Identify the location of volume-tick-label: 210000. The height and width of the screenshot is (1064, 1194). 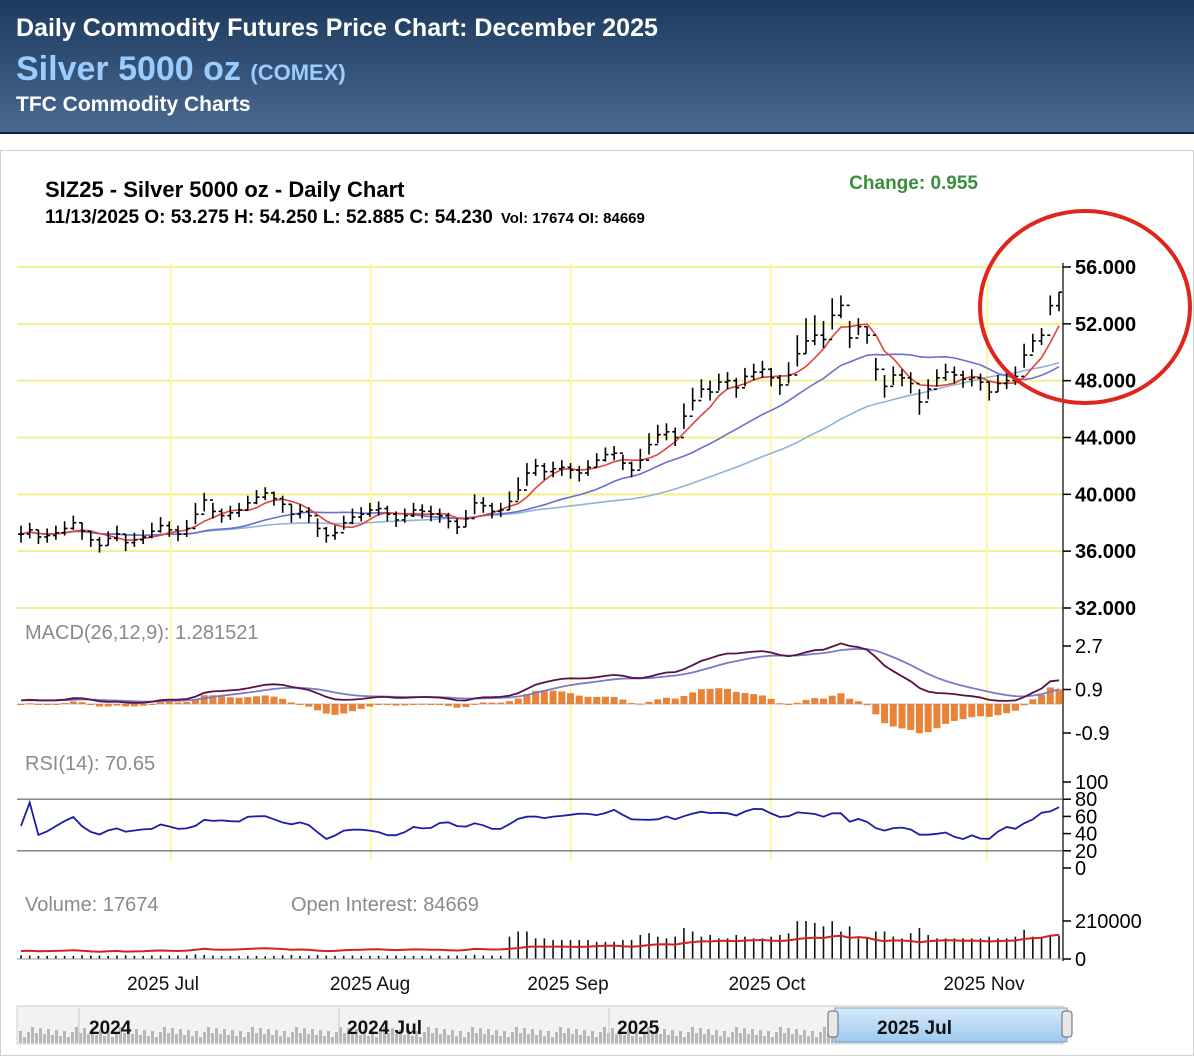
(1108, 922).